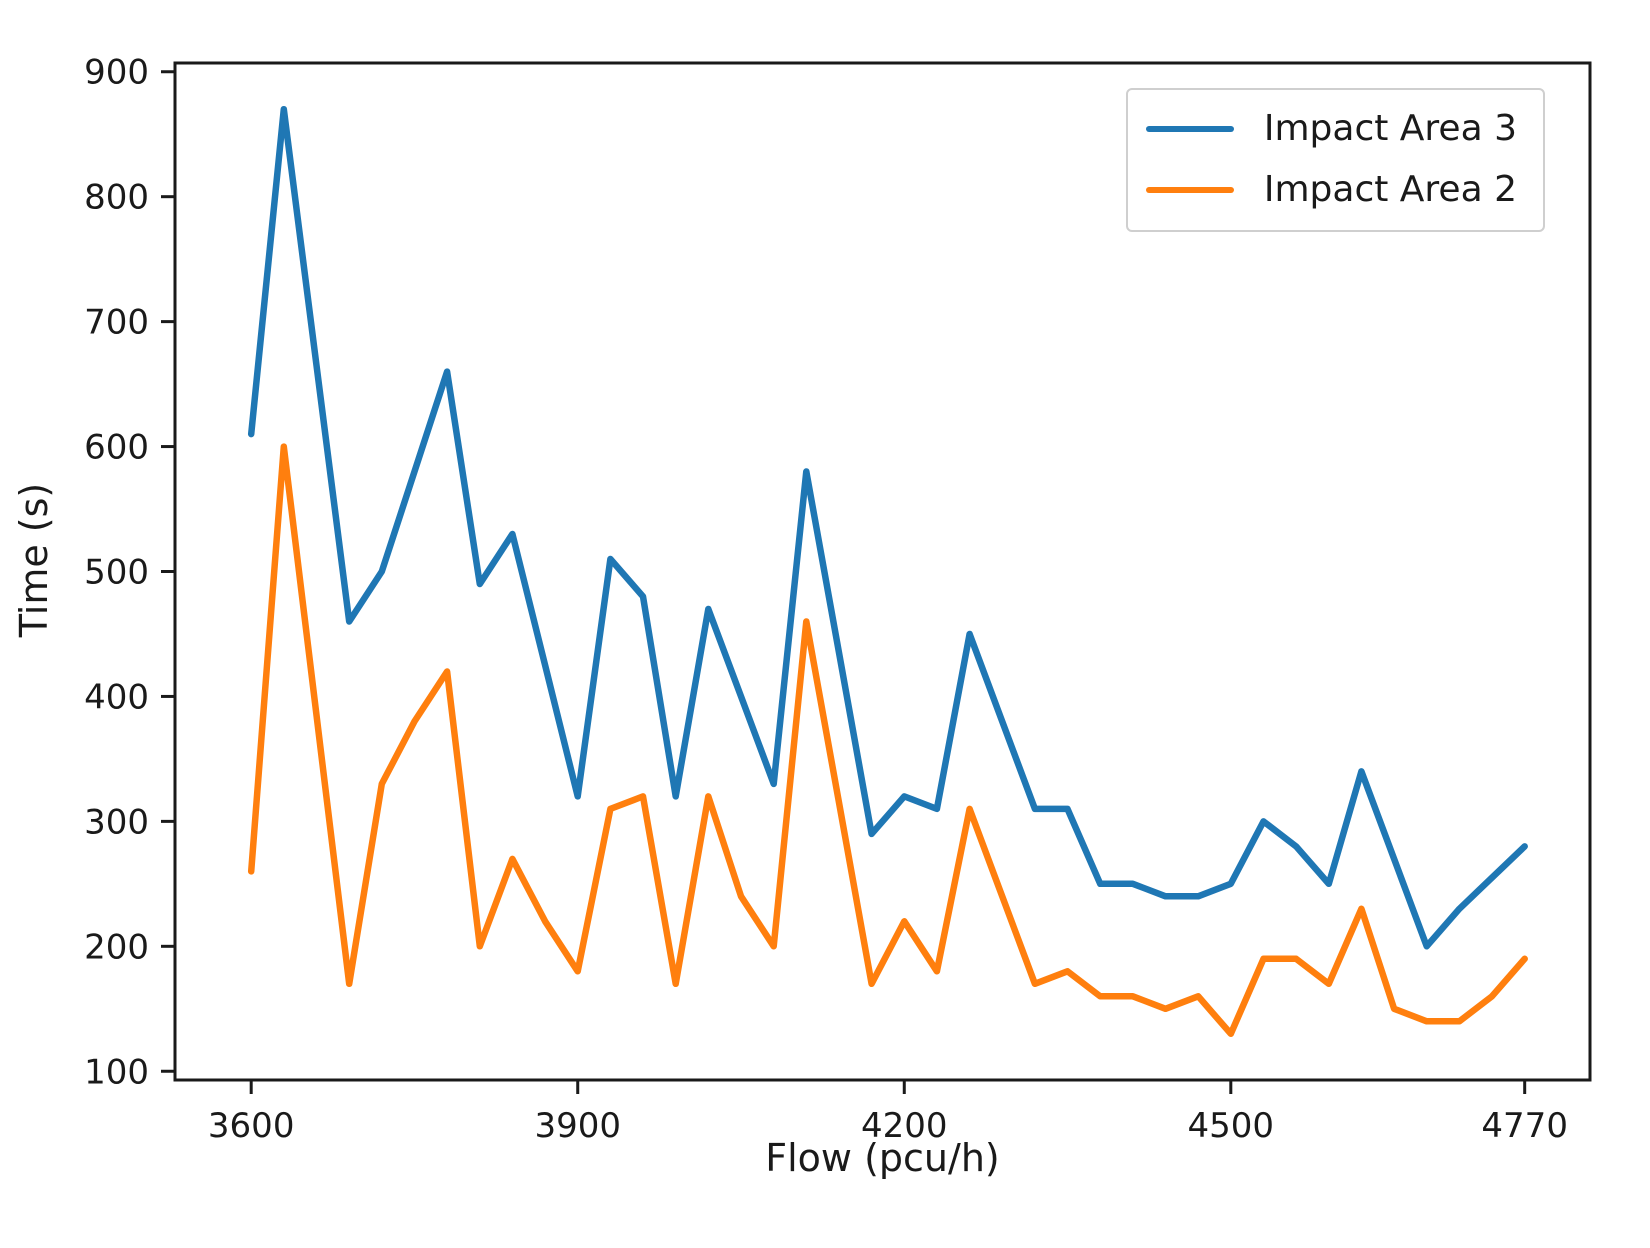  Describe the element at coordinates (1390, 128) in the screenshot. I see `legend-item-label: Impact Area 3` at that location.